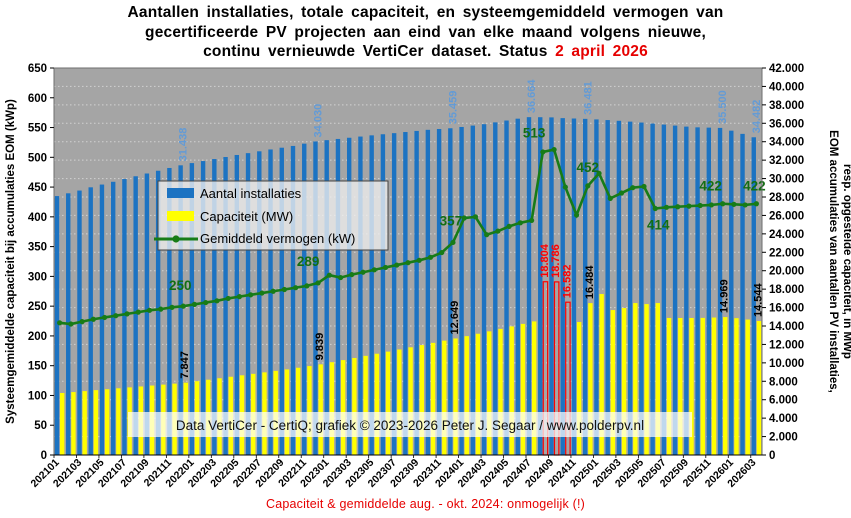 The image size is (851, 518). Describe the element at coordinates (567, 282) in the screenshot. I see `impossible-capacity-annotation: 16.582` at that location.